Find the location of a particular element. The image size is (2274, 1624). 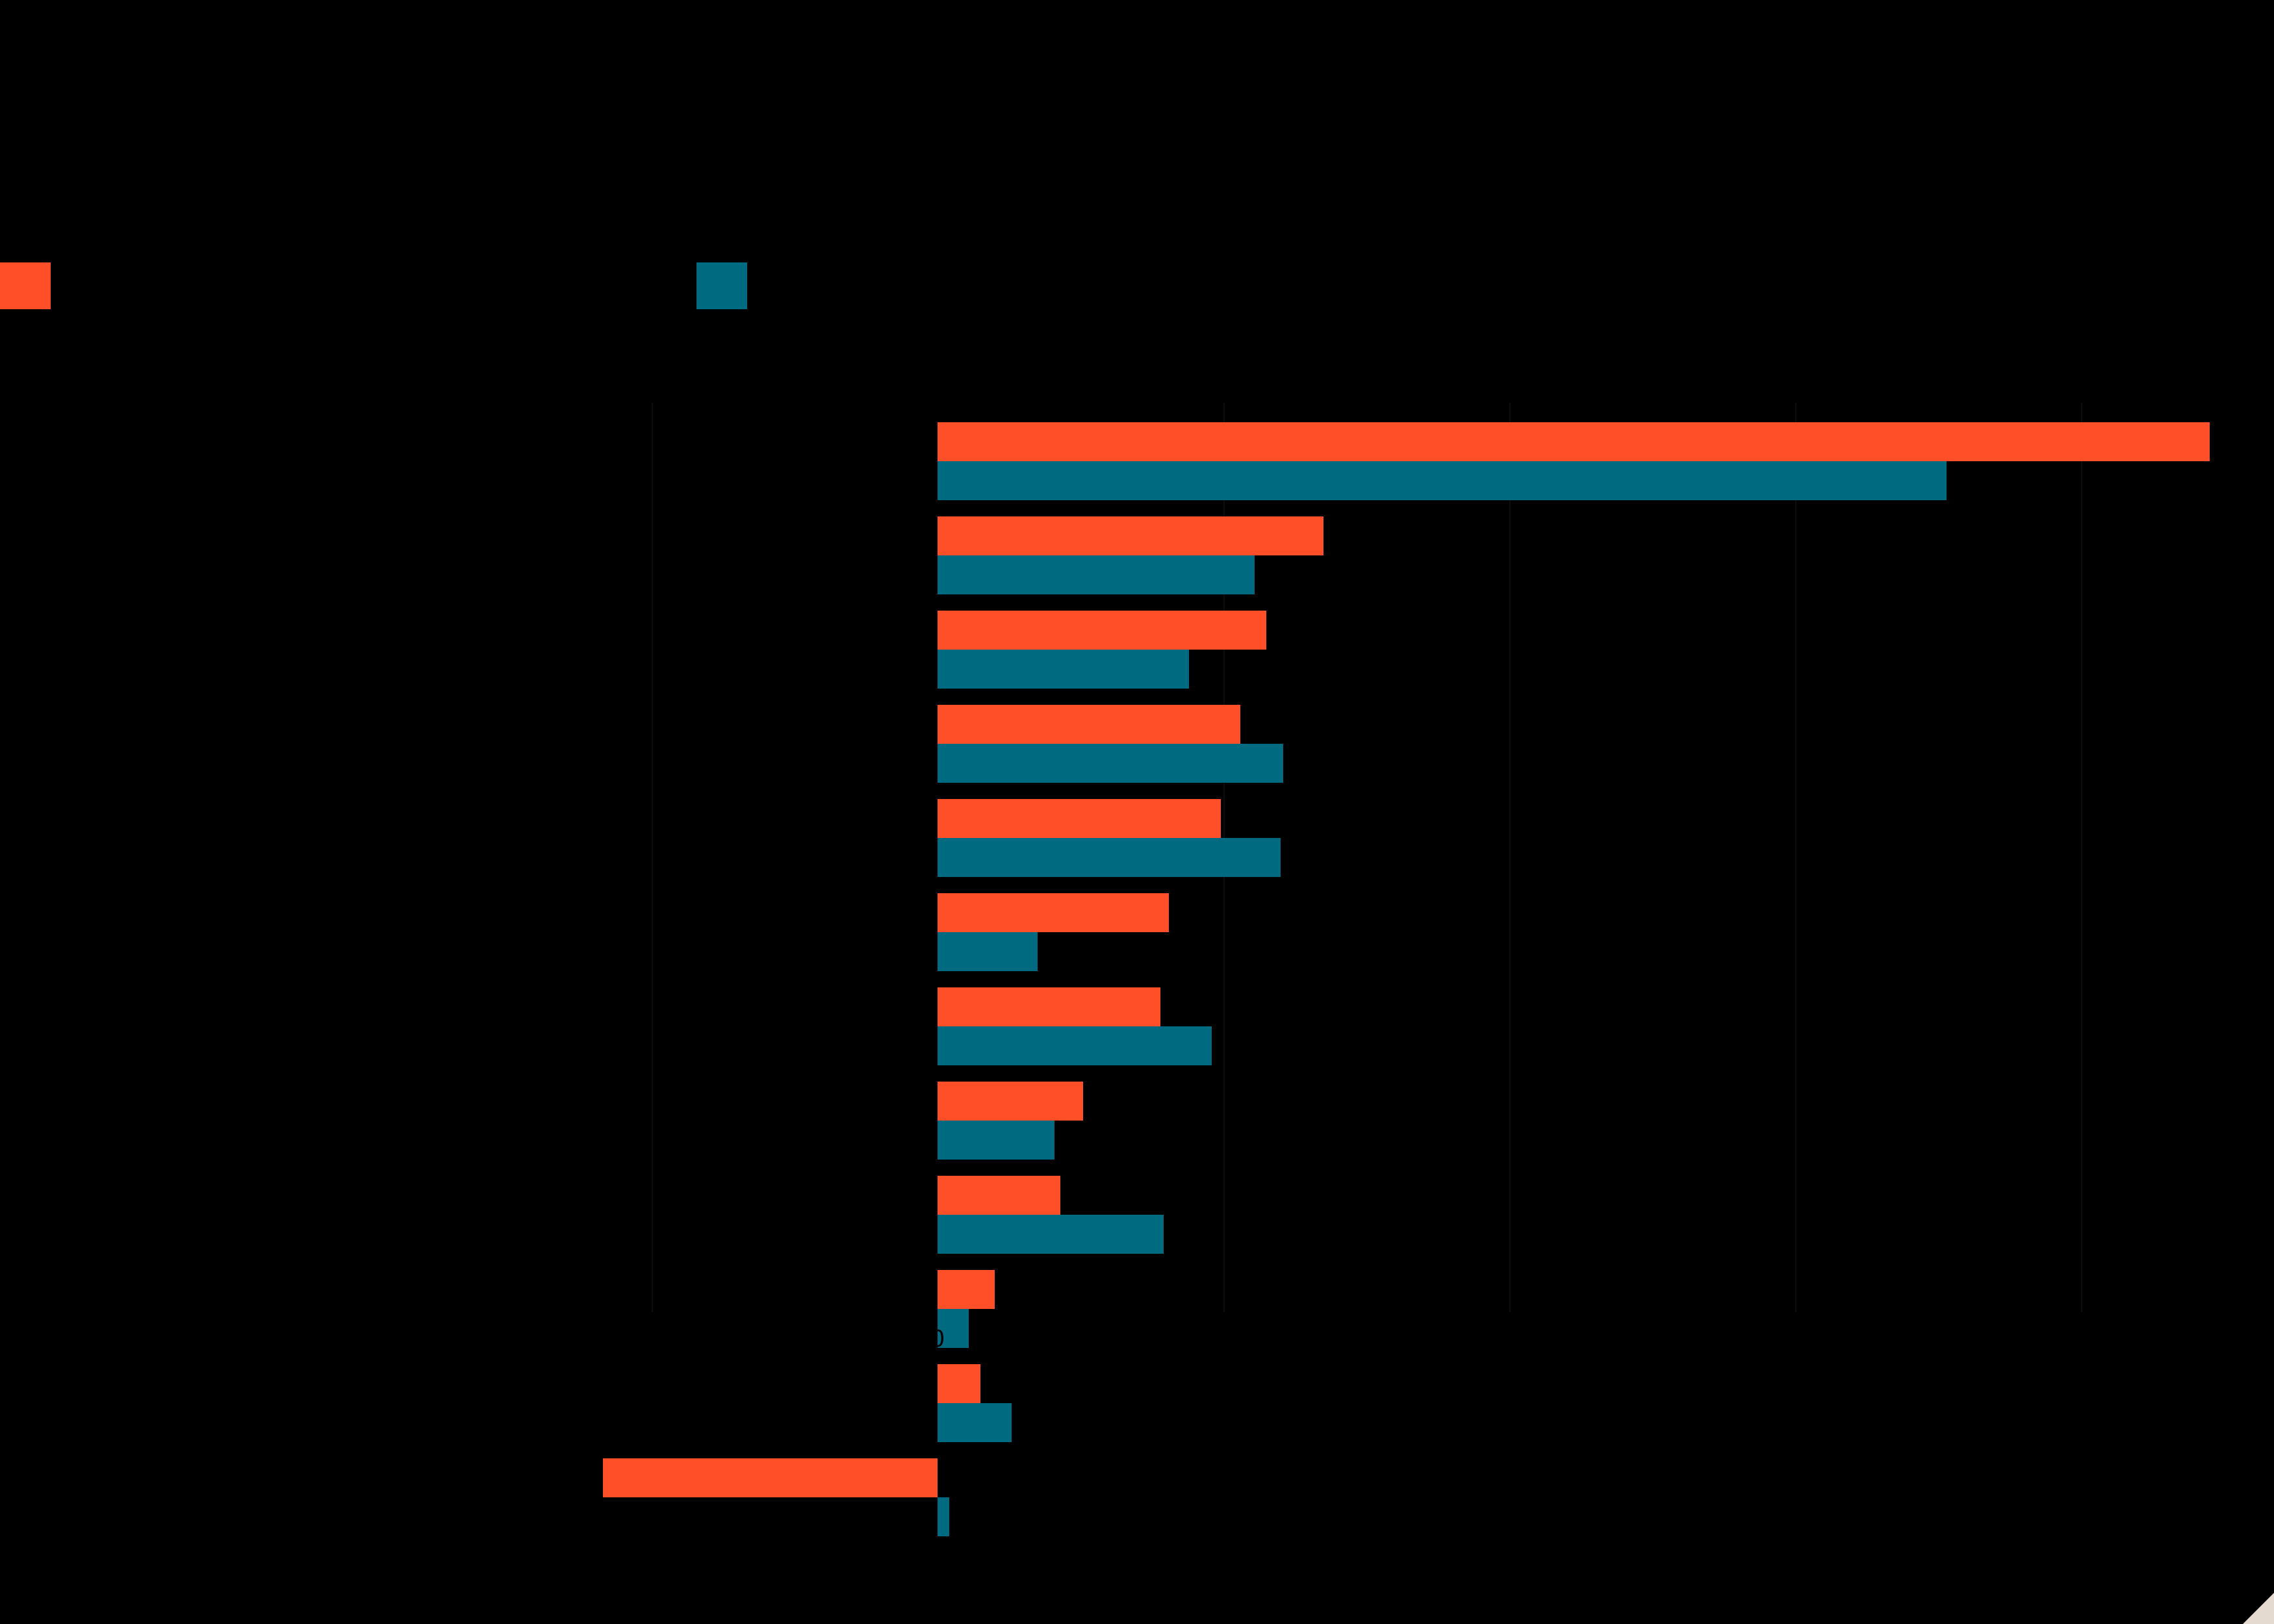

bar-group: Category 12 is located at coordinates (1137, 1497).